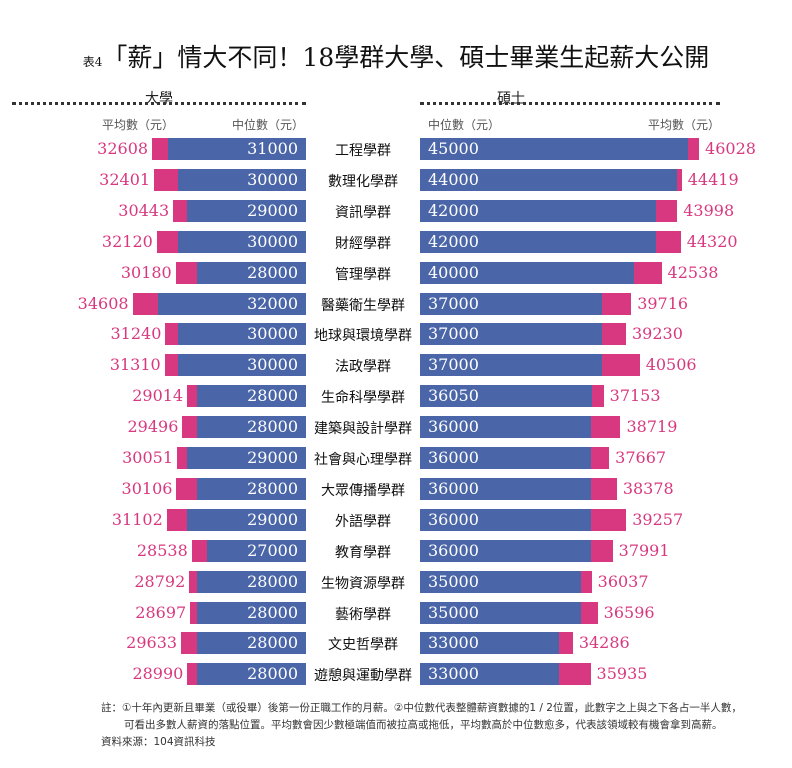 This screenshot has width=792, height=768. What do you see at coordinates (272, 303) in the screenshot?
I see `bachelor-median-label: 32000` at bounding box center [272, 303].